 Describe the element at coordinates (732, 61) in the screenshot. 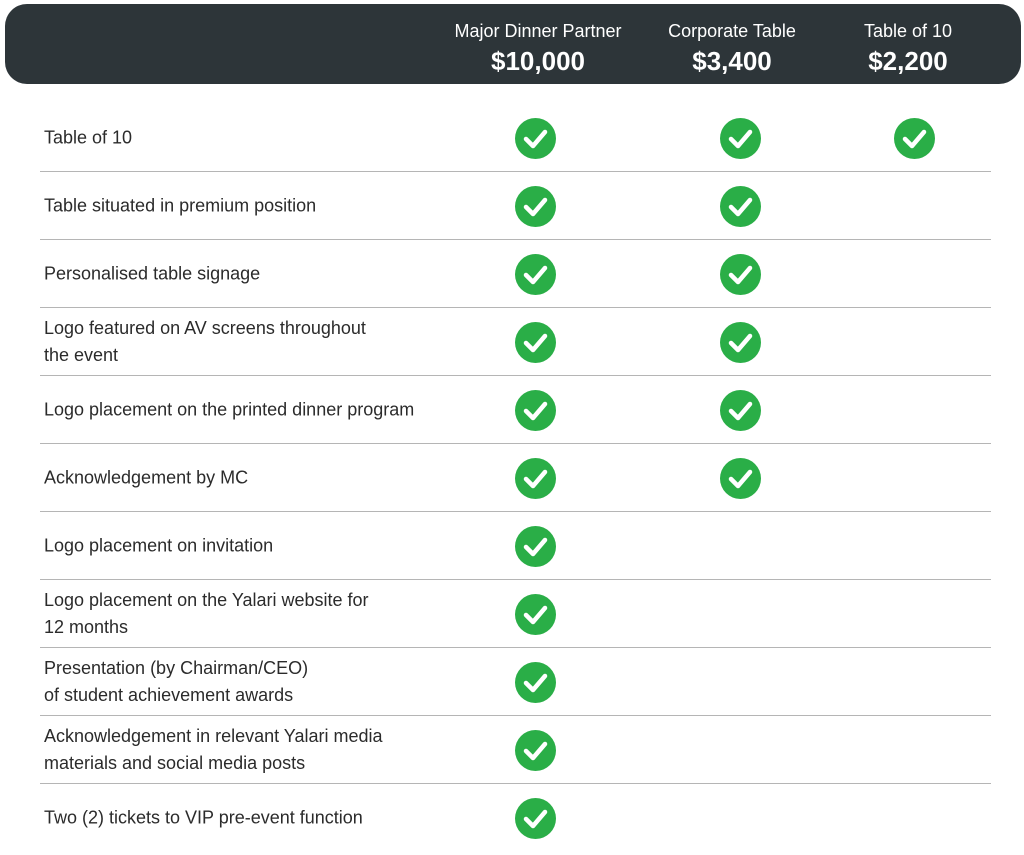

I see `tier-price: $3,400` at that location.